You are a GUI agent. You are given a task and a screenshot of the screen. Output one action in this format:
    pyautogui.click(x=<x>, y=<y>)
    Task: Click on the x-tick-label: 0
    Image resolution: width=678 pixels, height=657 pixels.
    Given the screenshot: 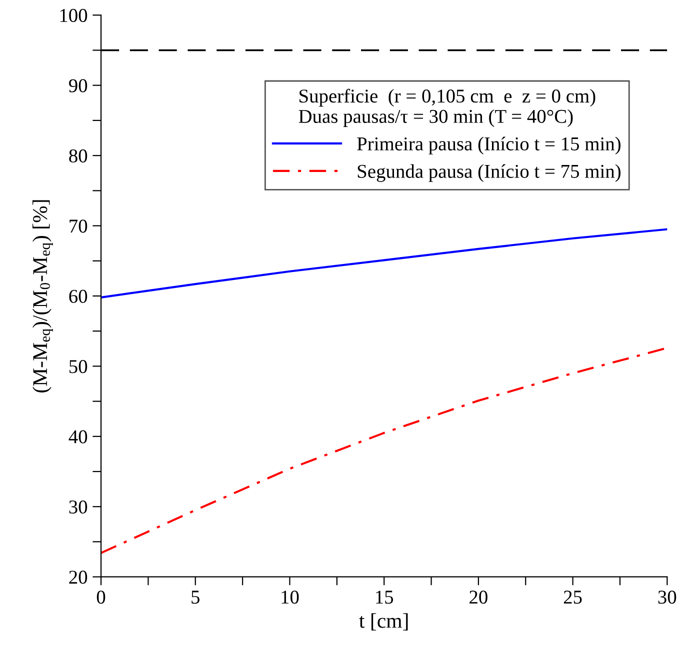 What is the action you would take?
    pyautogui.click(x=101, y=597)
    